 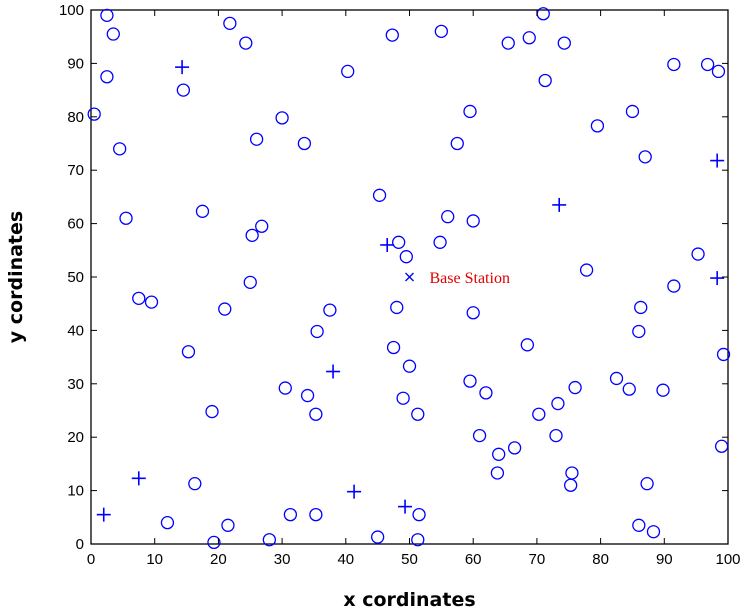 What do you see at coordinates (75, 117) in the screenshot?
I see `y-tick-label: 80` at bounding box center [75, 117].